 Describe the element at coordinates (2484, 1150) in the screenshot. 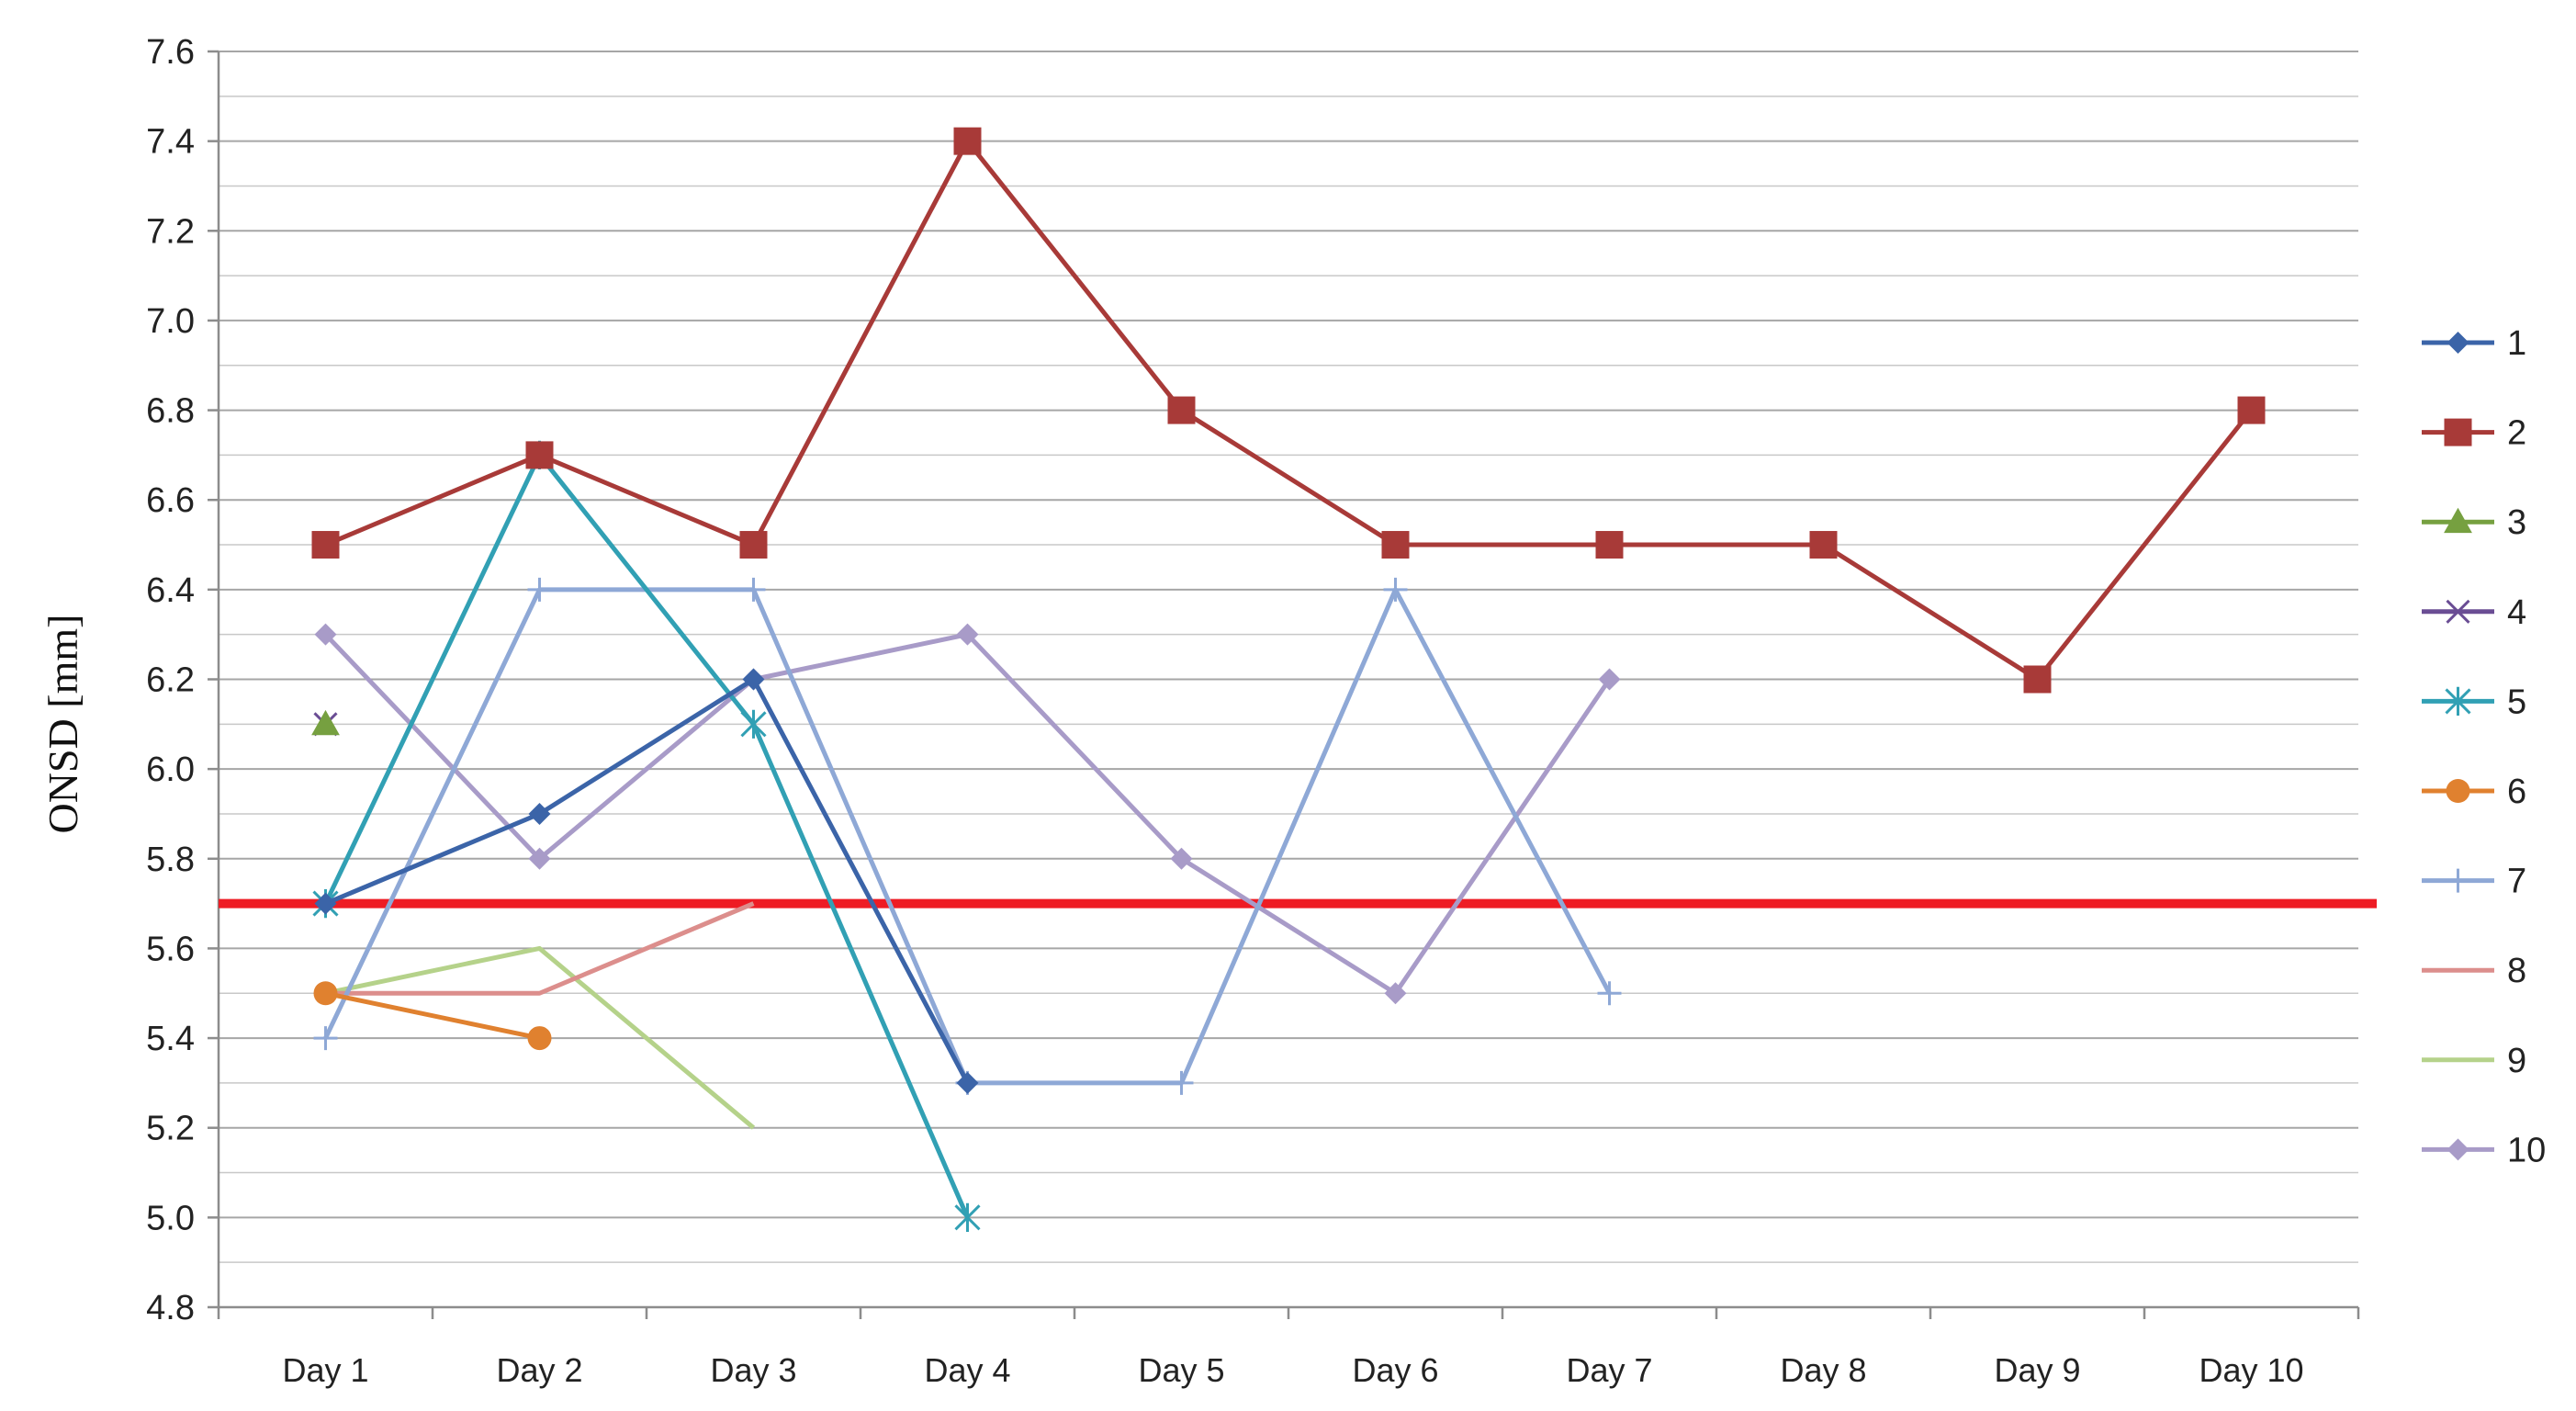

I see `legend-item-10: 10` at that location.